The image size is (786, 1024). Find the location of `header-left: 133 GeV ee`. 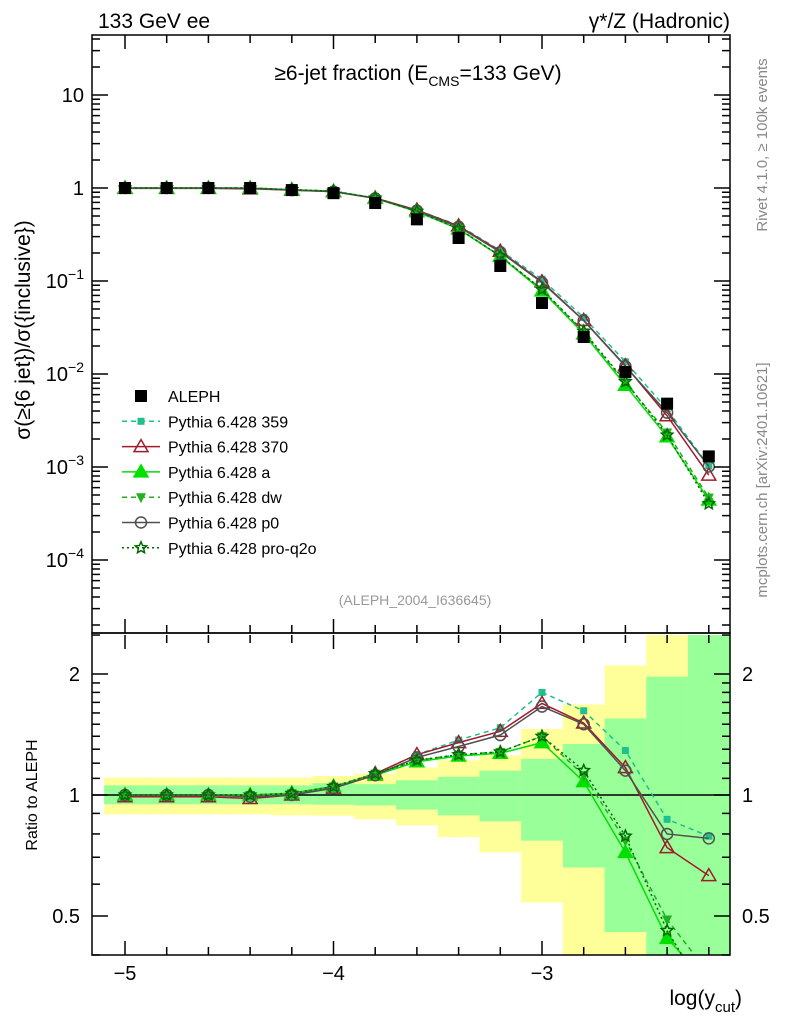

header-left: 133 GeV ee is located at coordinates (154, 21).